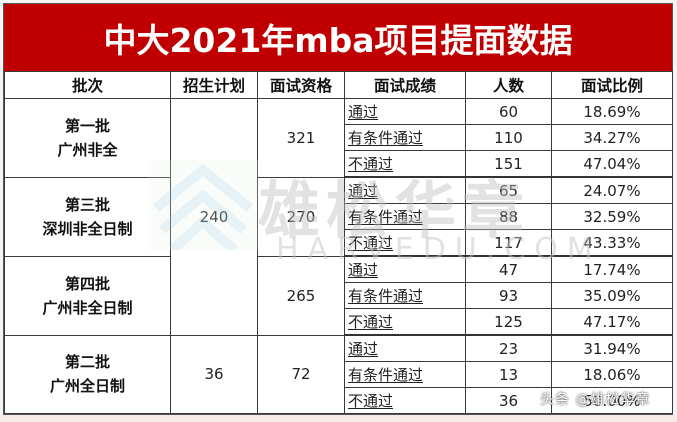  What do you see at coordinates (87, 374) in the screenshot?
I see `batch-cell: 第二批 广州全日制` at bounding box center [87, 374].